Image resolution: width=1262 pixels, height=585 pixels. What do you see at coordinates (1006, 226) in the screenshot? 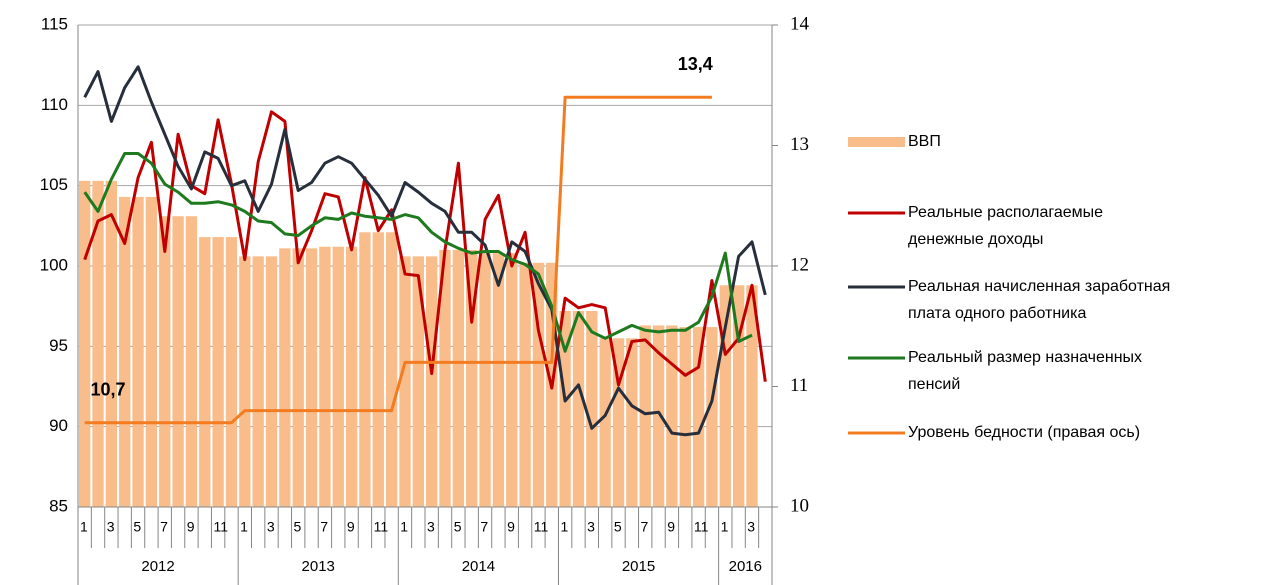
I see `legend-label: Реальные располагаемые денежные доходы` at bounding box center [1006, 226].